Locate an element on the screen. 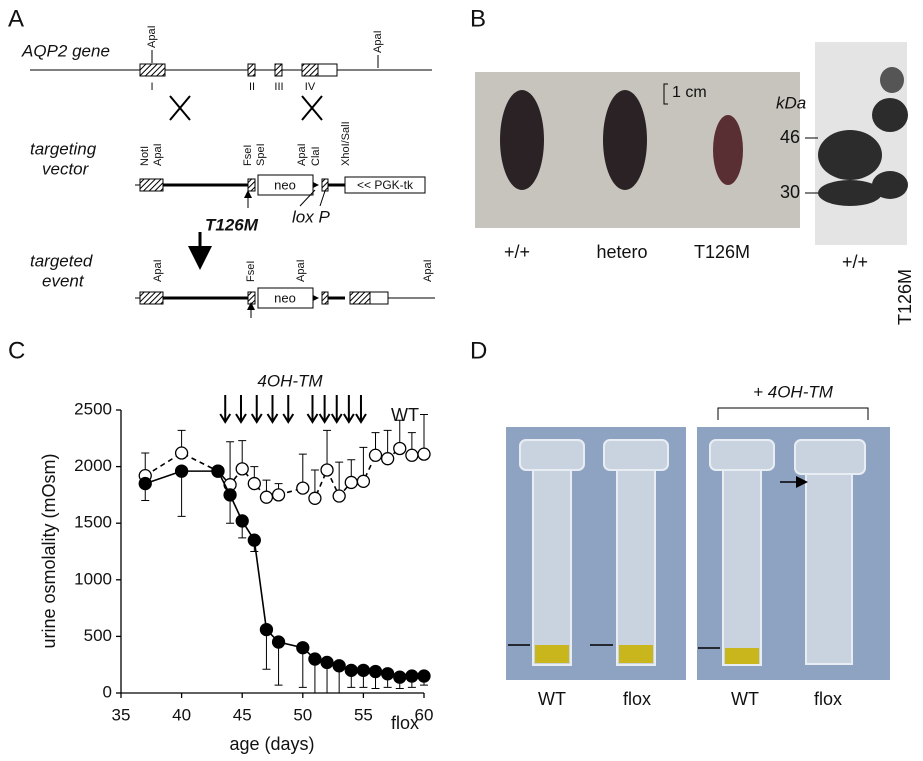  series-line is located at coordinates (284, 574).